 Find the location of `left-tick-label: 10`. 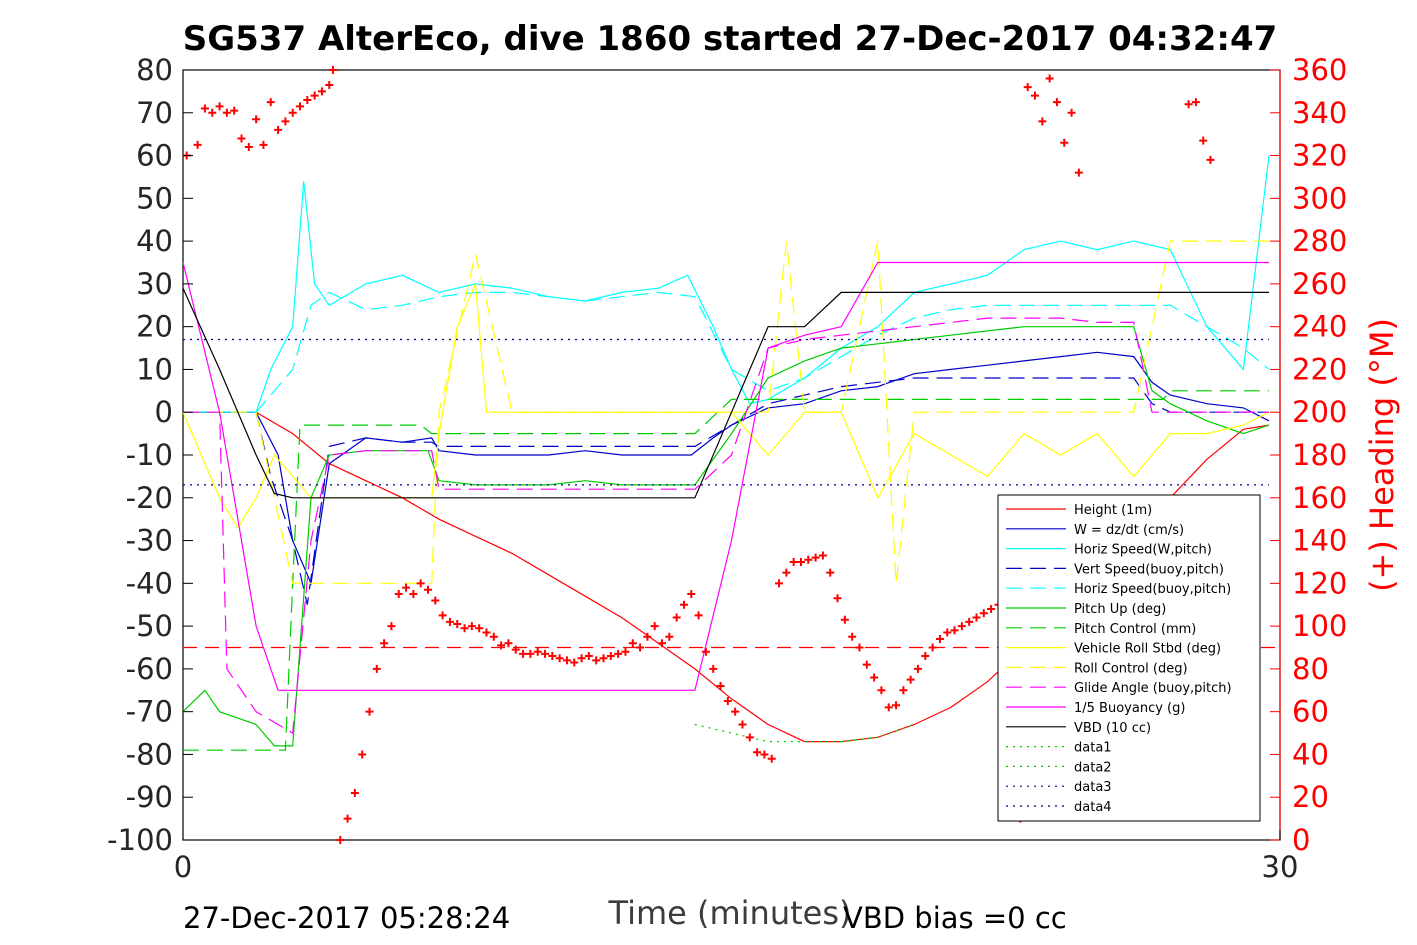

left-tick-label: 10 is located at coordinates (154, 369).